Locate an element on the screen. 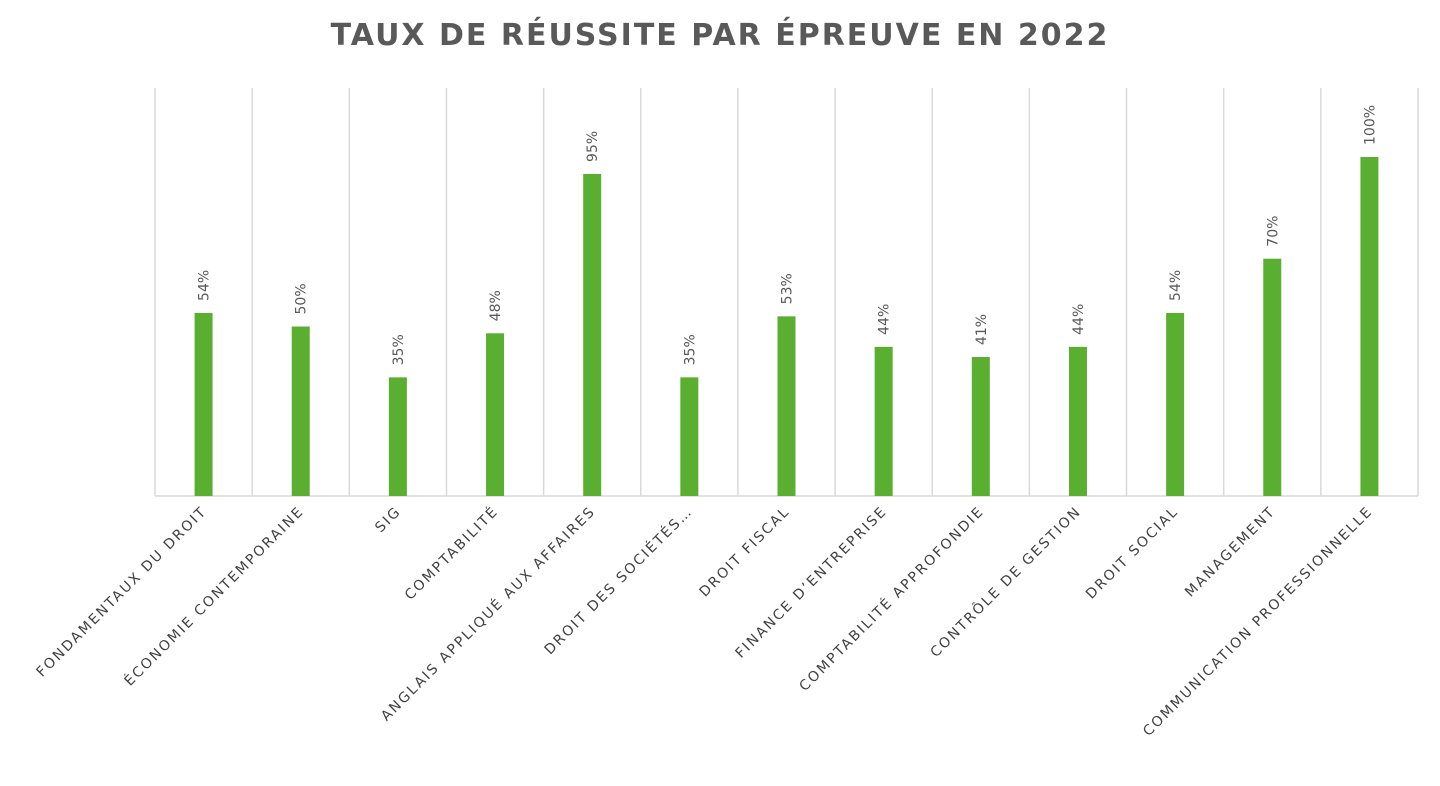 This screenshot has height=786, width=1440. data-label: 95% is located at coordinates (593, 146).